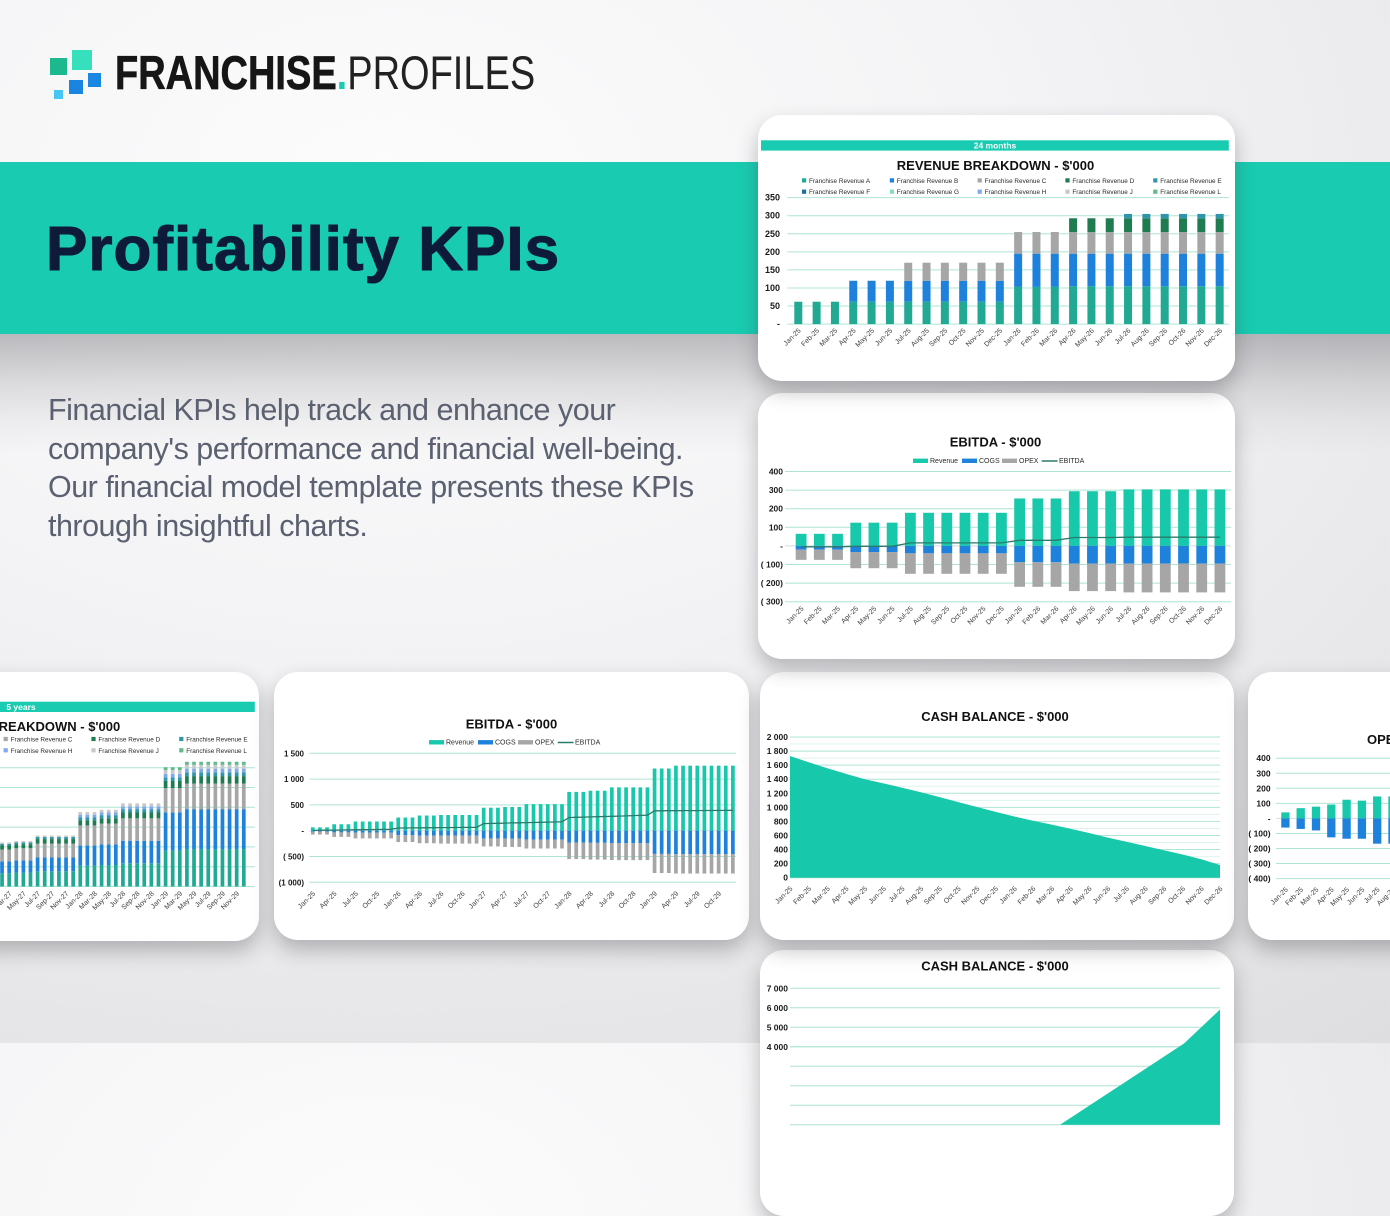 Image resolution: width=1390 pixels, height=1216 pixels. I want to click on svg-text: ( 200), so click(772, 583).